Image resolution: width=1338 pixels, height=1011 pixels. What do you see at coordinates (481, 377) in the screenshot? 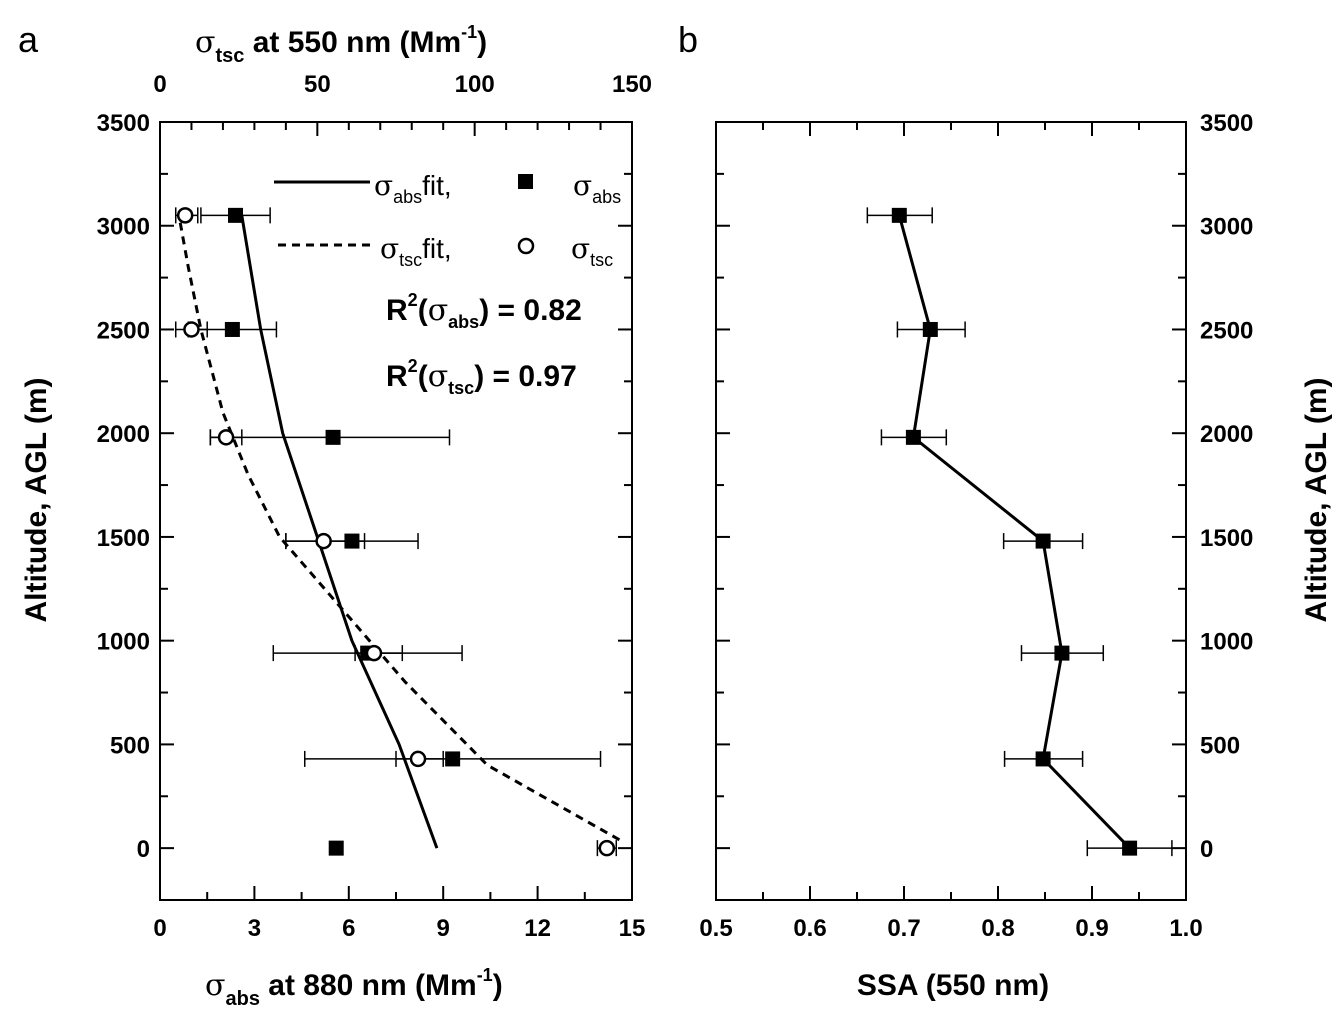
I see `r2-tsc-annotation: R2(σtsc) = 0.97` at bounding box center [481, 377].